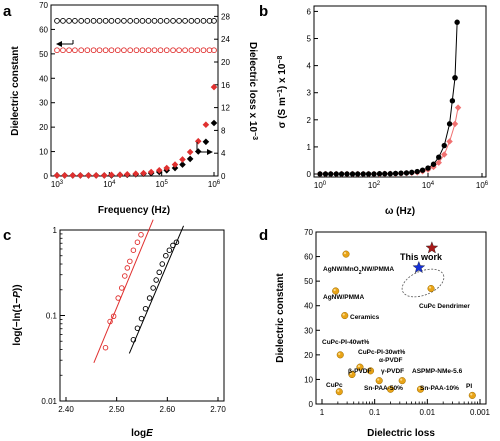 The width and height of the screenshot is (500, 441). I want to click on y2-tick-label-a: 0, so click(223, 176).